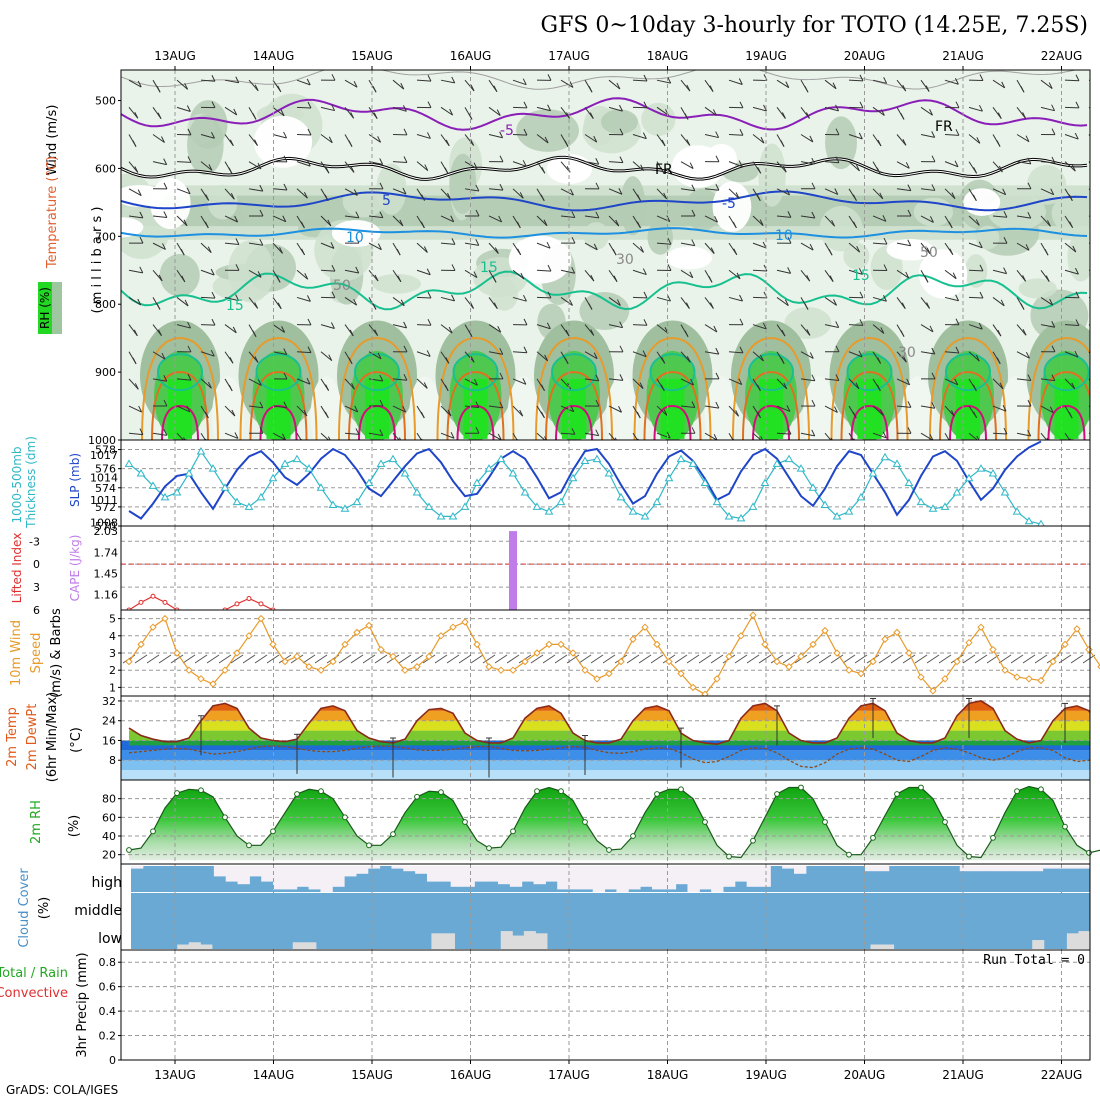  What do you see at coordinates (605, 775) in the screenshot?
I see `temp-color-band` at bounding box center [605, 775].